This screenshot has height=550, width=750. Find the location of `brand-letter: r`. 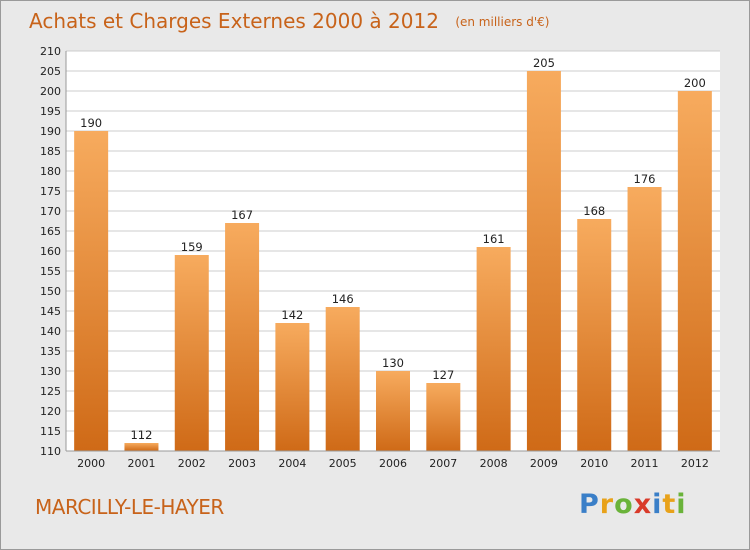

brand-letter: r is located at coordinates (607, 504).